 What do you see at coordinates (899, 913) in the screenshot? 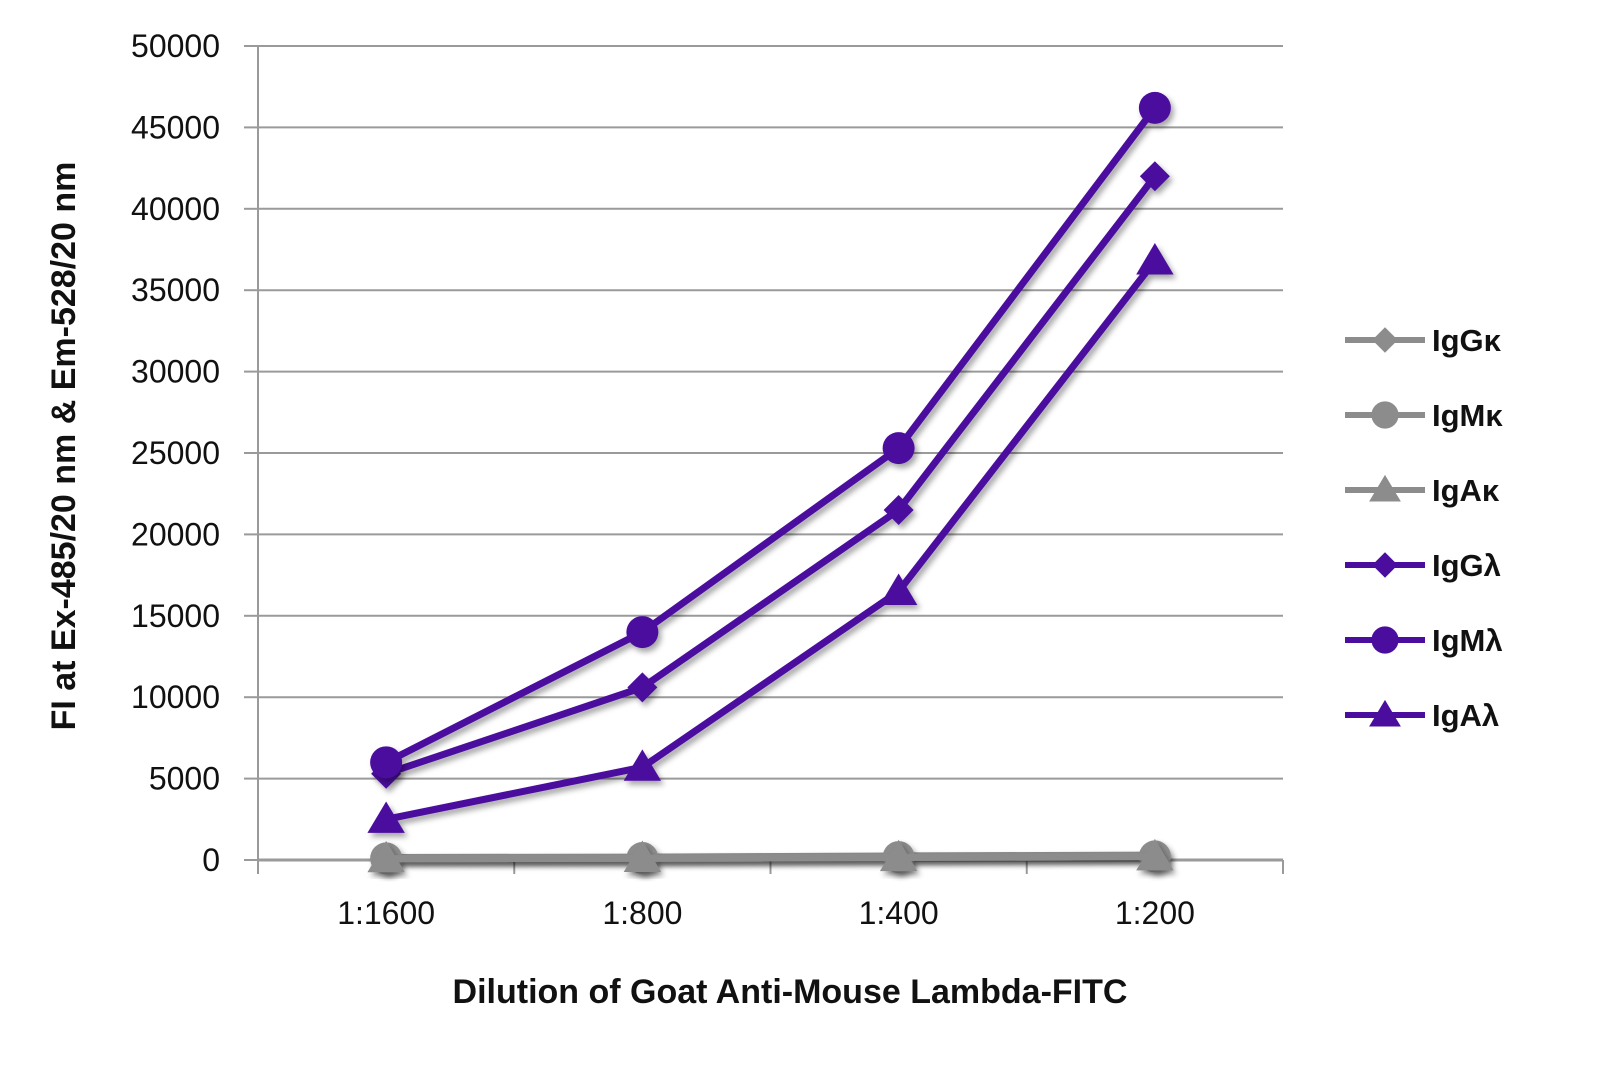
I see `x-tick-label: 1:400` at bounding box center [899, 913].